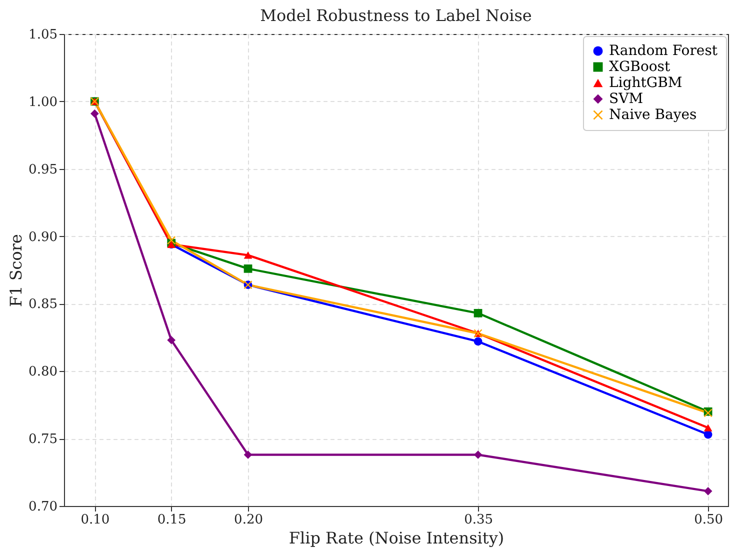  I want to click on y-tick-label: 0.70, so click(43, 507).